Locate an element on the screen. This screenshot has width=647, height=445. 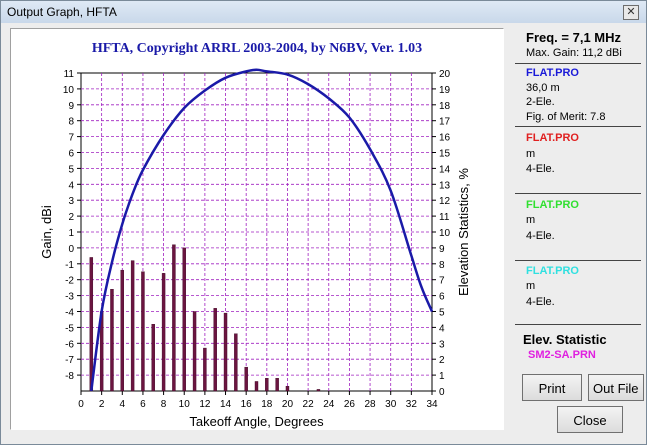
y2-tick-label: 3 is located at coordinates (442, 344).